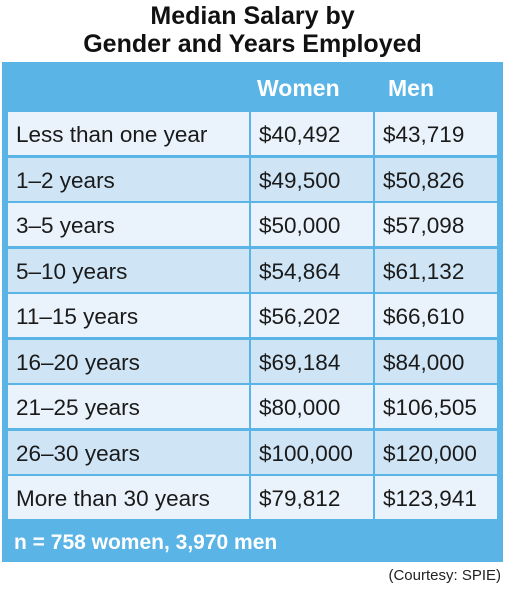 This screenshot has width=505, height=590. Describe the element at coordinates (411, 88) in the screenshot. I see `column-header-men: Men` at that location.